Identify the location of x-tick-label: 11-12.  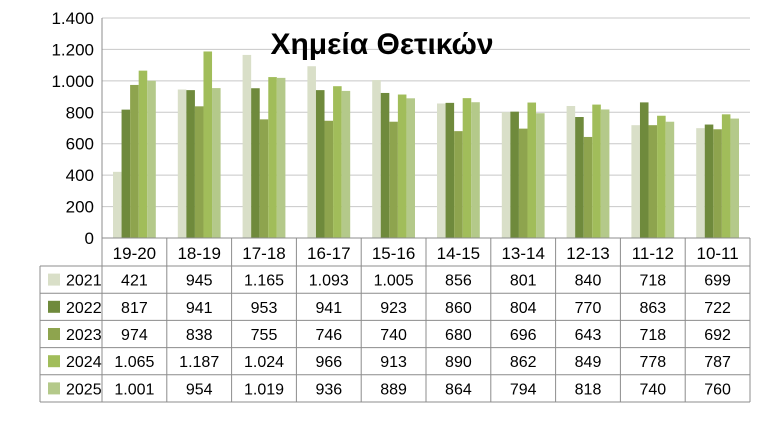
(653, 253).